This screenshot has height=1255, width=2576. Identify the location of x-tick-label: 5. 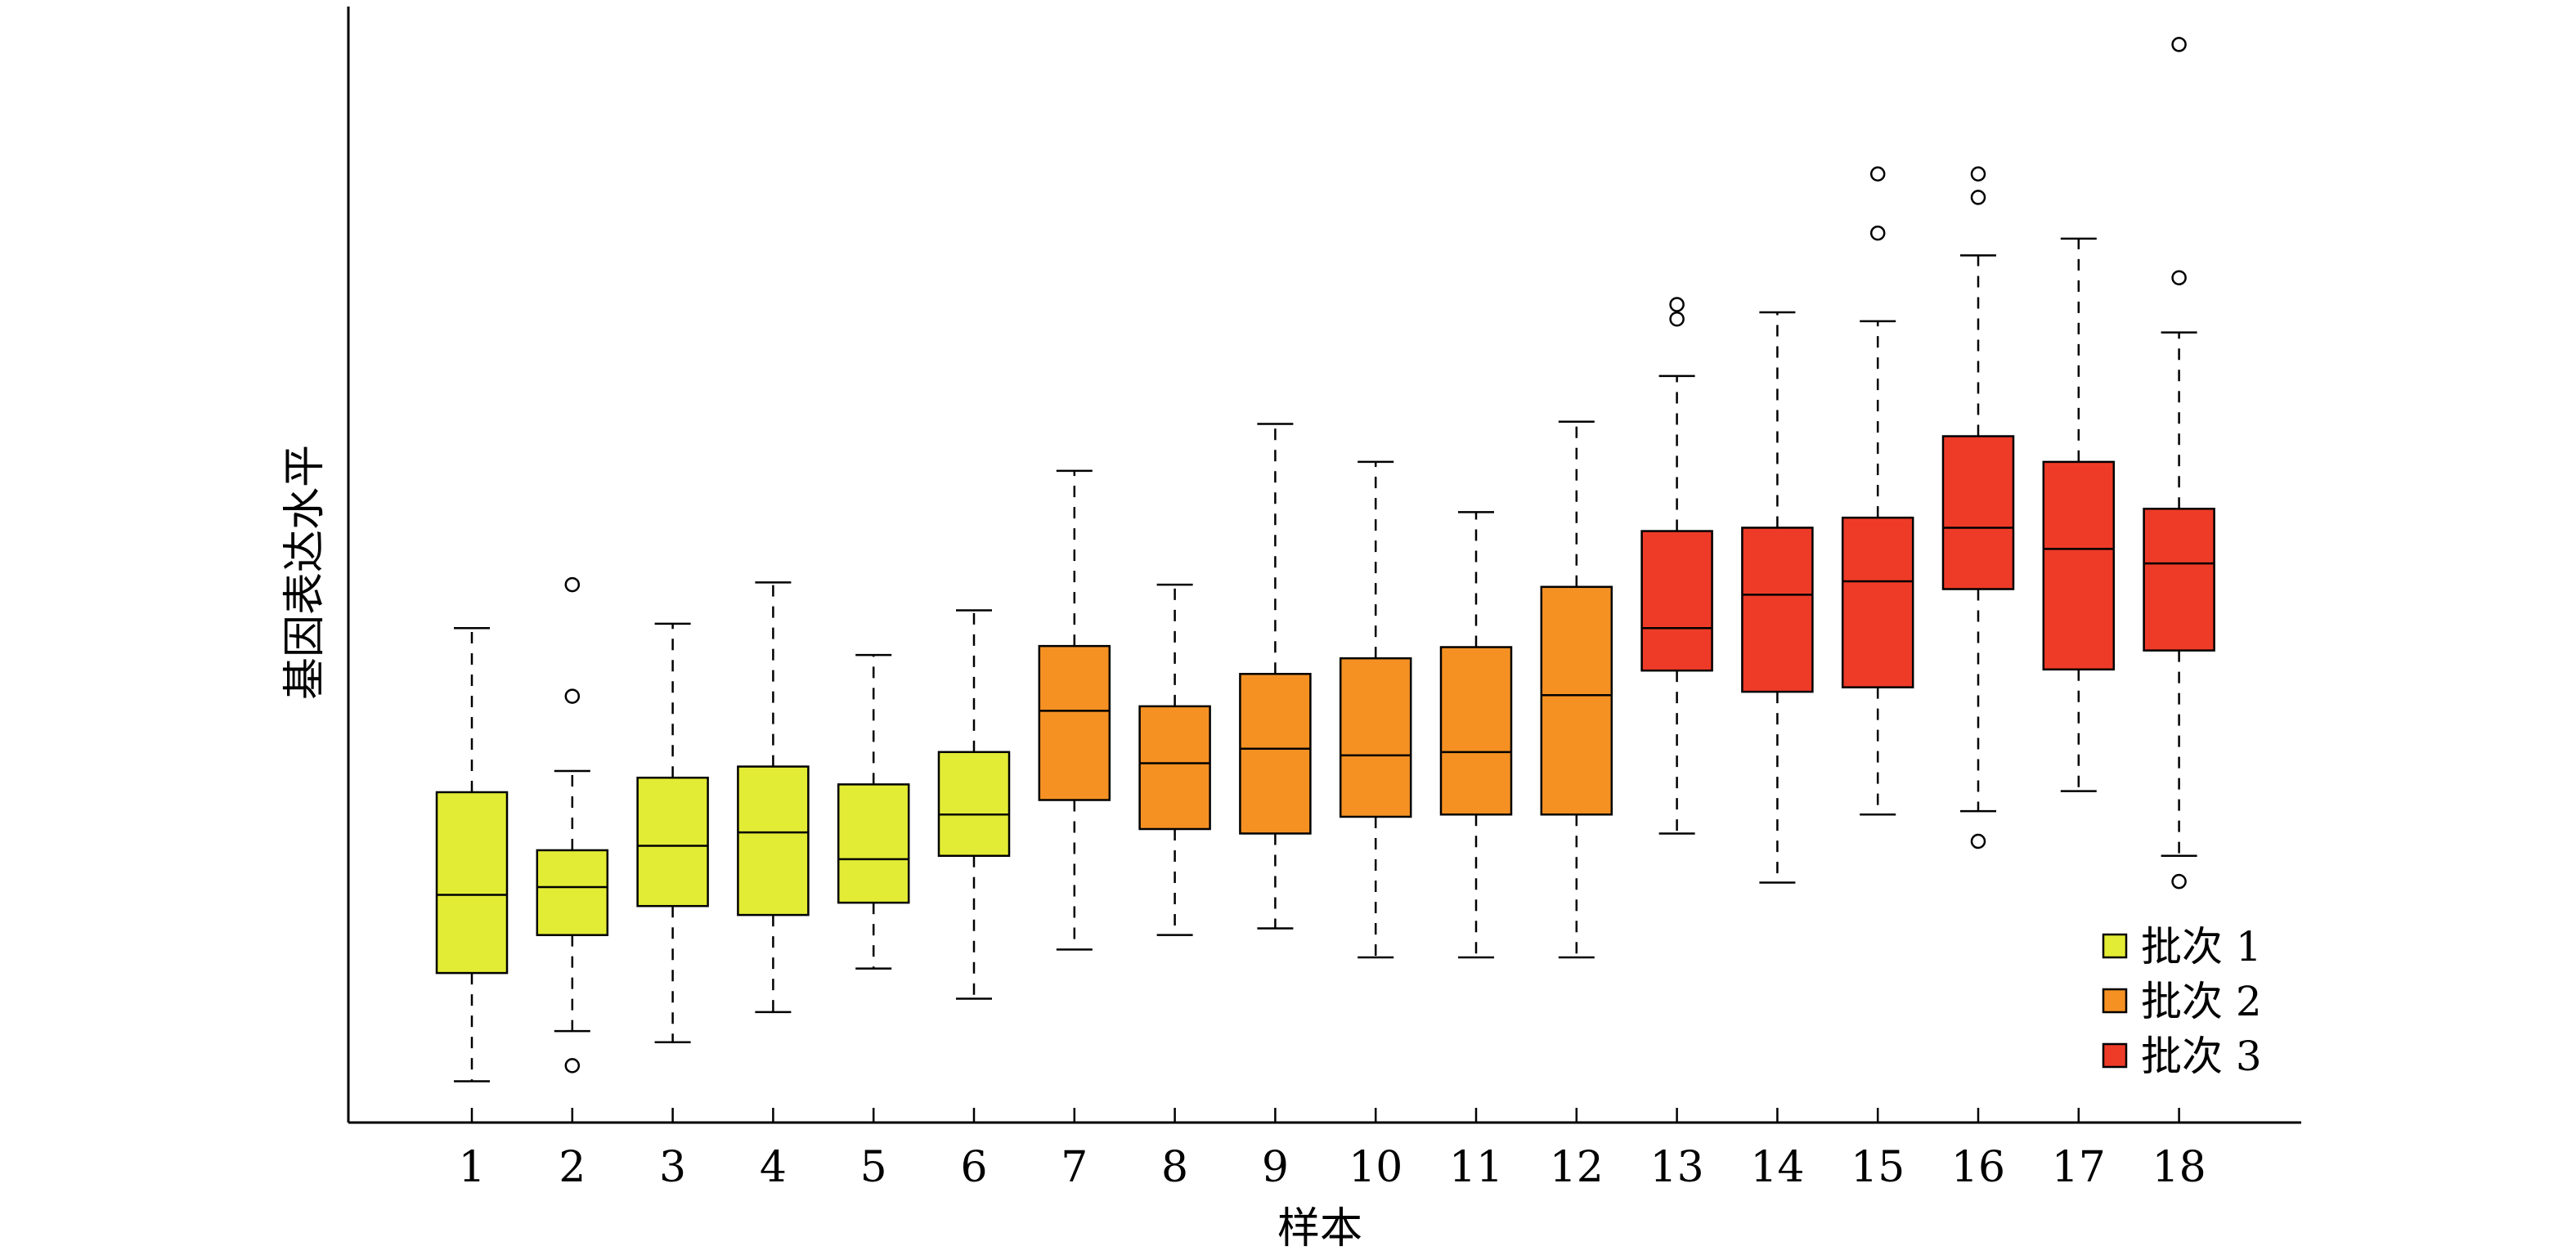
(874, 1167).